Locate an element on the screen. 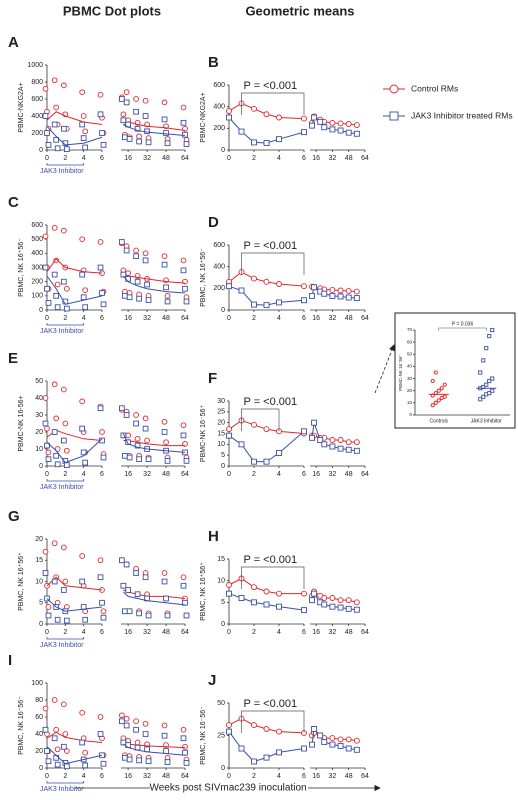  panel-letter: E is located at coordinates (13, 358).